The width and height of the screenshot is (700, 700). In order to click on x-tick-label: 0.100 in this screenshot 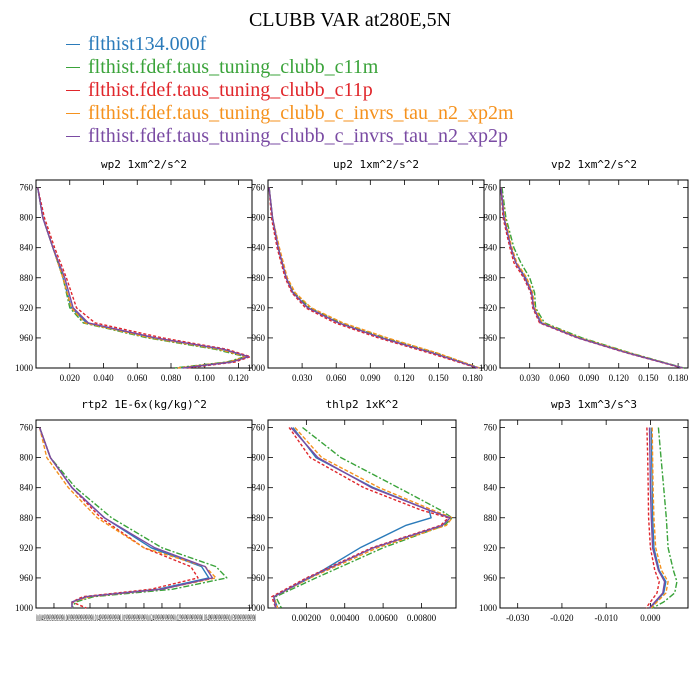, I will do `click(205, 378)`.